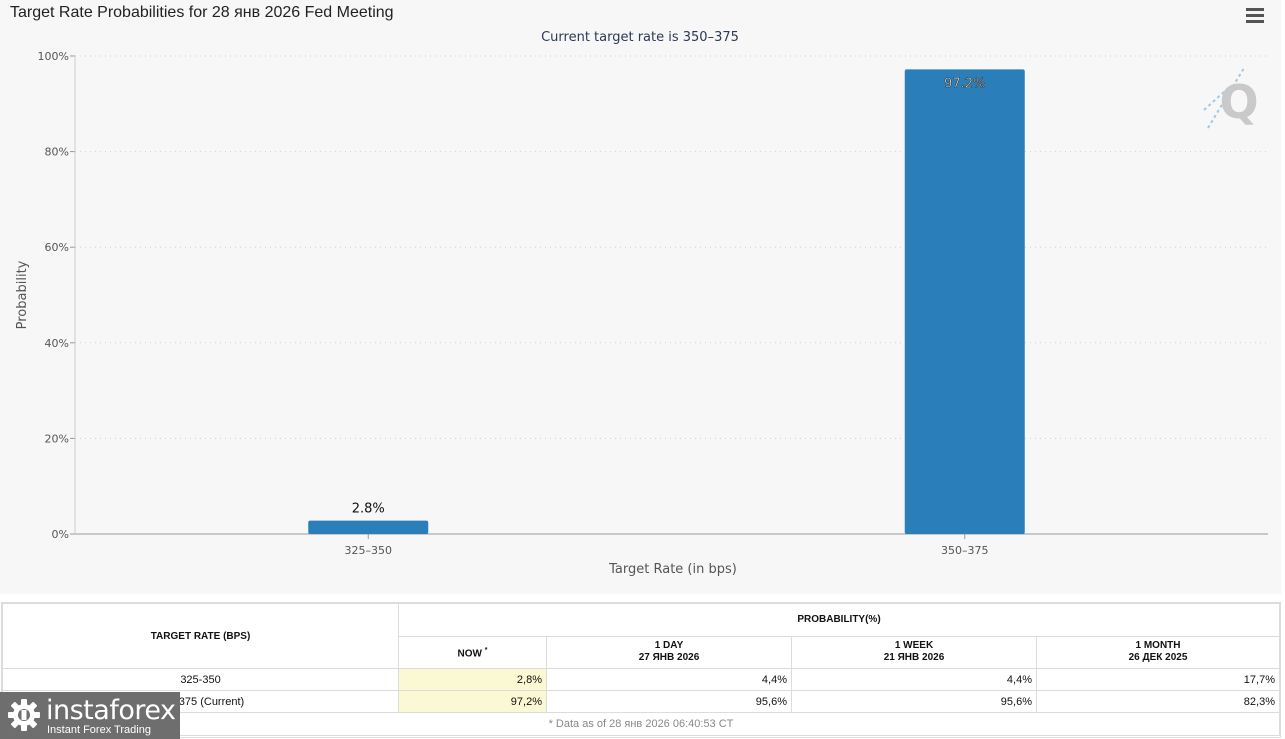 The height and width of the screenshot is (739, 1285). I want to click on header-1-day: 1 DAY 27 ЯНВ 2026, so click(669, 652).